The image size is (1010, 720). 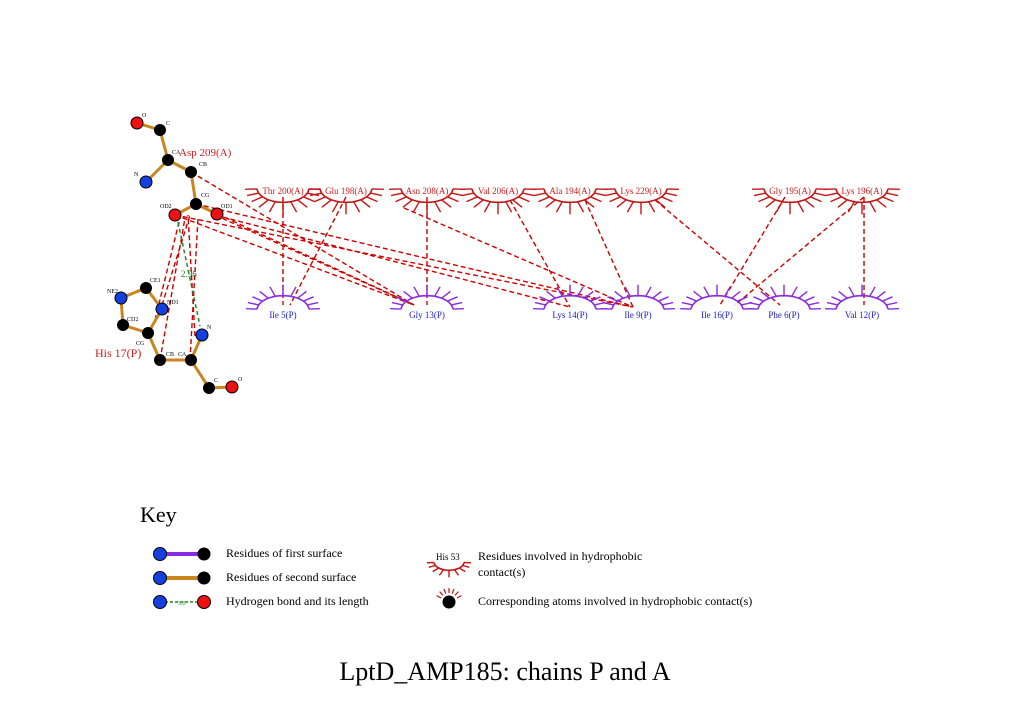 I want to click on hydrophobic-residue-a: Ala 194(A), so click(x=570, y=200).